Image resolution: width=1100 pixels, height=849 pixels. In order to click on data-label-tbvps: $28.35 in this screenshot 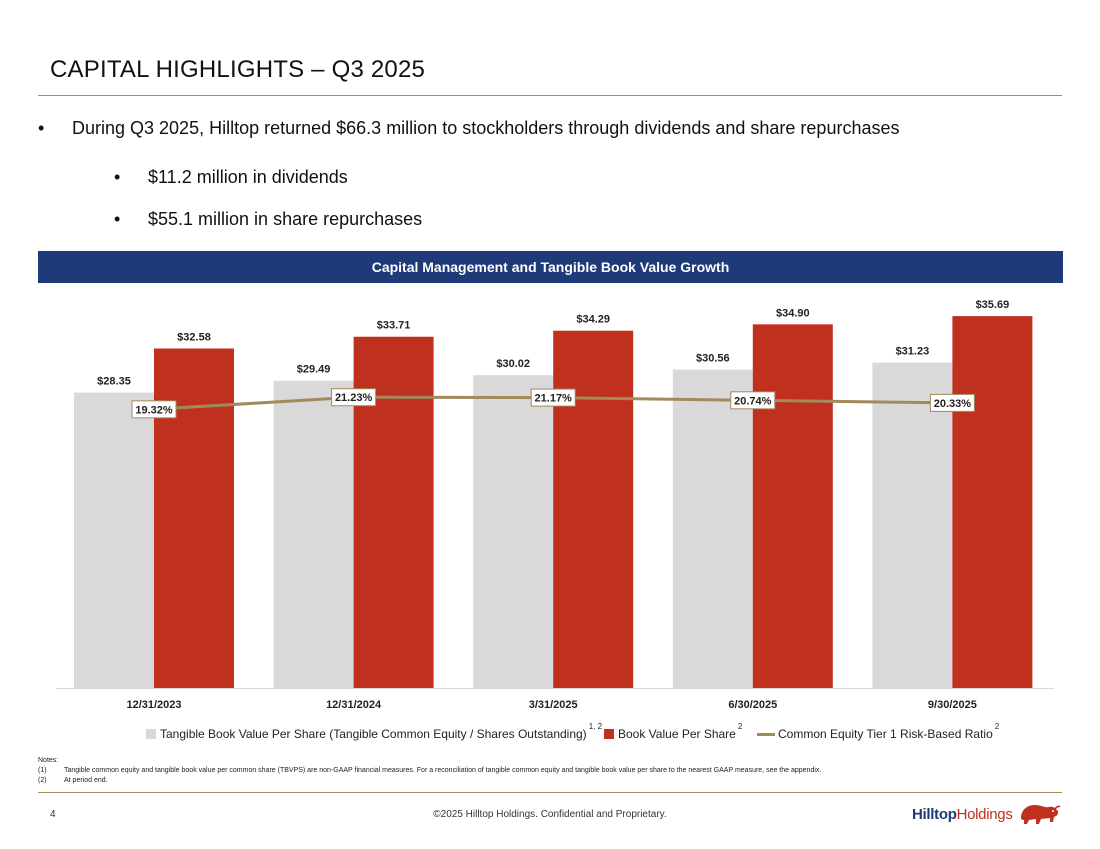, I will do `click(114, 382)`.